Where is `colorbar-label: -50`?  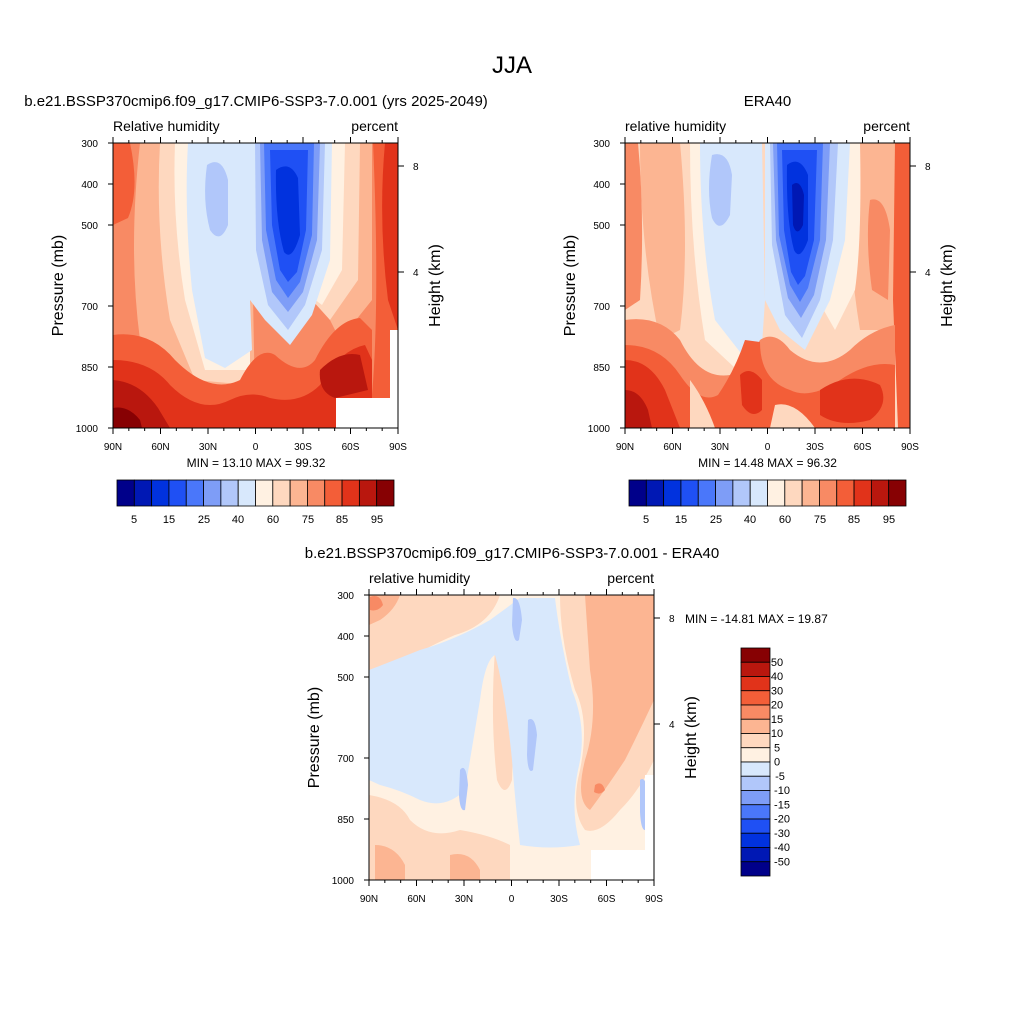
colorbar-label: -50 is located at coordinates (782, 863).